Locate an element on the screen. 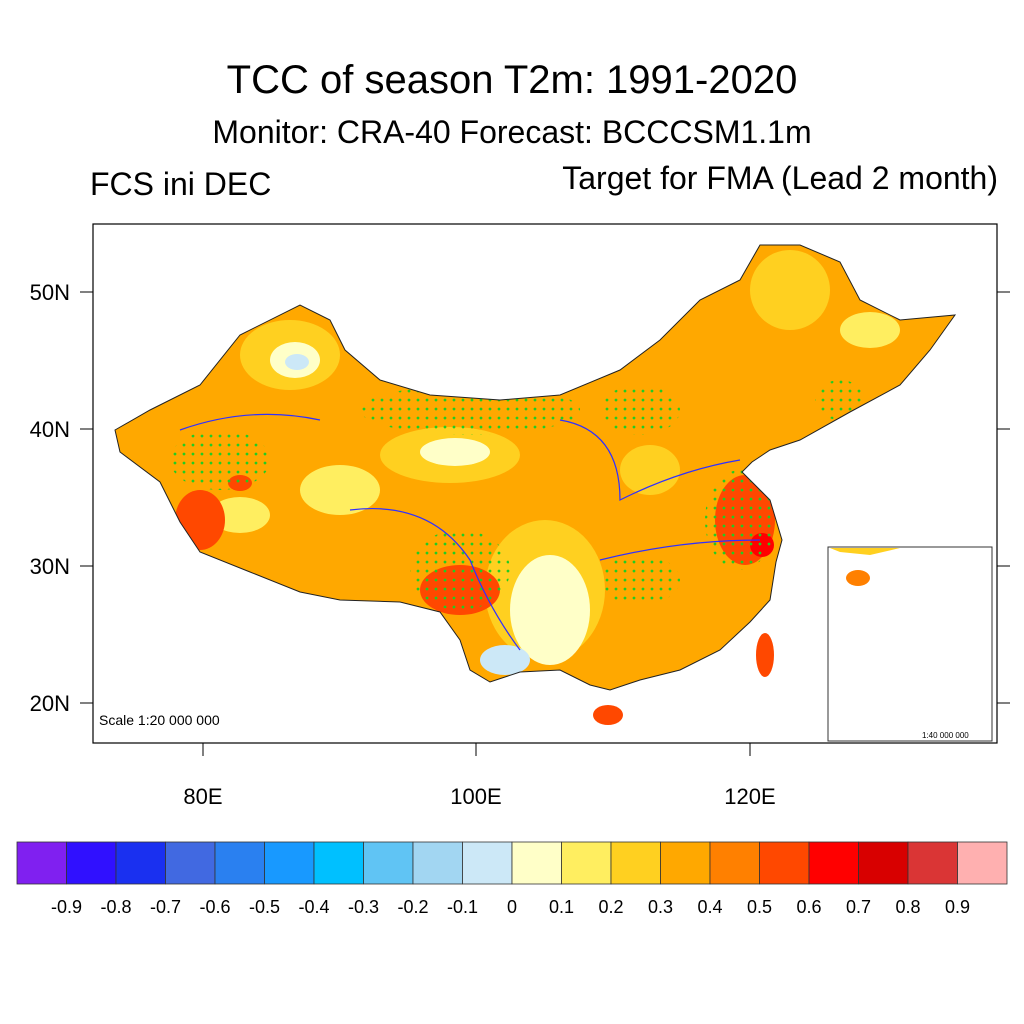 The image size is (1024, 1024). lon-label-100e: 100E is located at coordinates (476, 796).